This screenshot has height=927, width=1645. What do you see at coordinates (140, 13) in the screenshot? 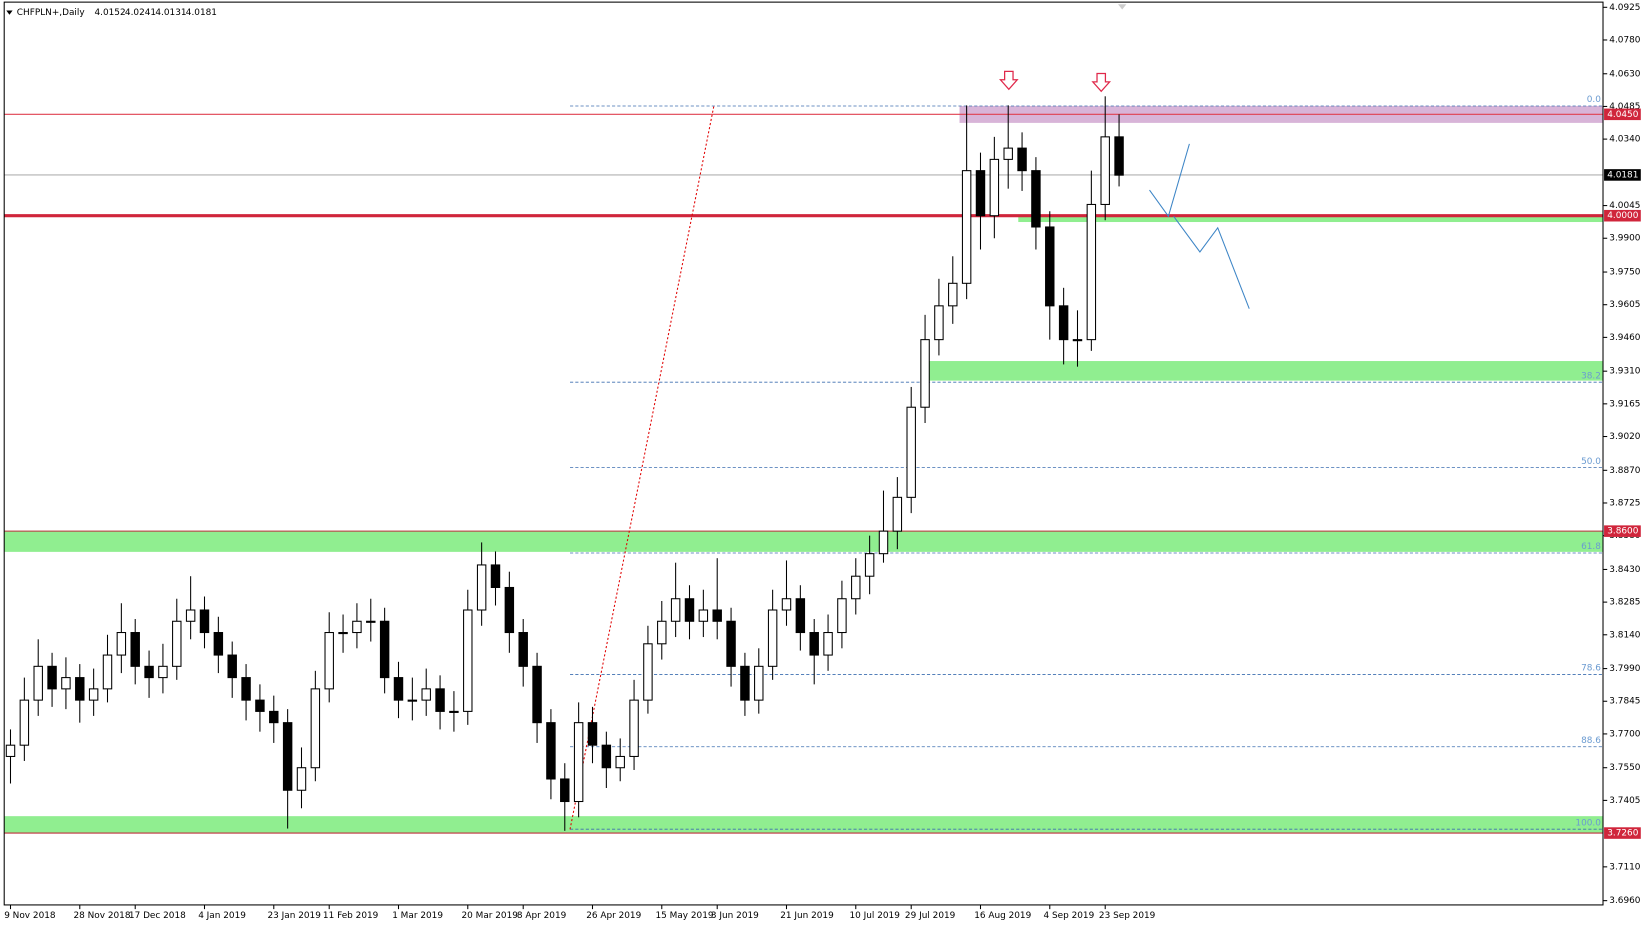
I see `header-value: 4.0241` at bounding box center [140, 13].